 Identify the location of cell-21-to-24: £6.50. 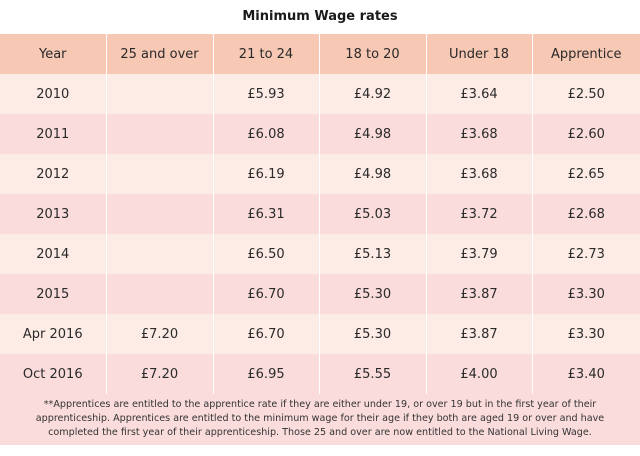
(266, 254).